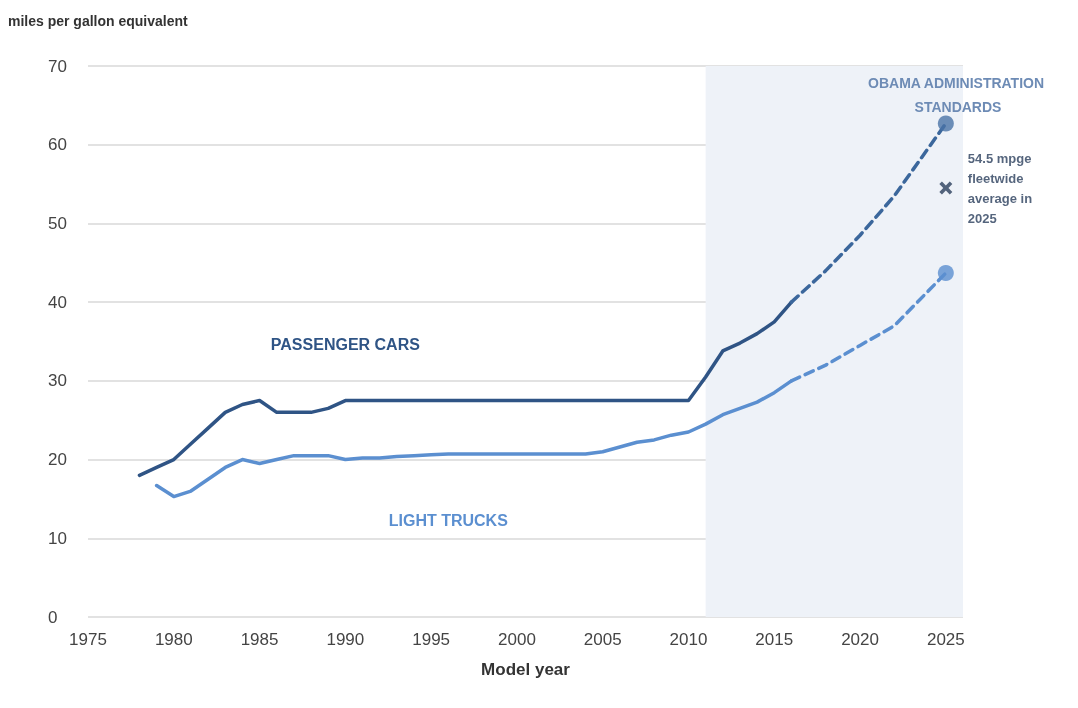  Describe the element at coordinates (1000, 188) in the screenshot. I see `annotation: 54.5 mpge fleetwide average in 2025` at that location.